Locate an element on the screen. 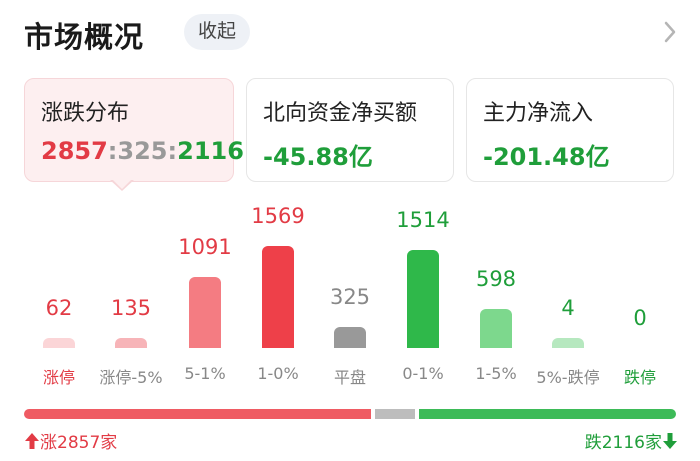 This screenshot has height=461, width=700. chart-value-label: 4 is located at coordinates (568, 308).